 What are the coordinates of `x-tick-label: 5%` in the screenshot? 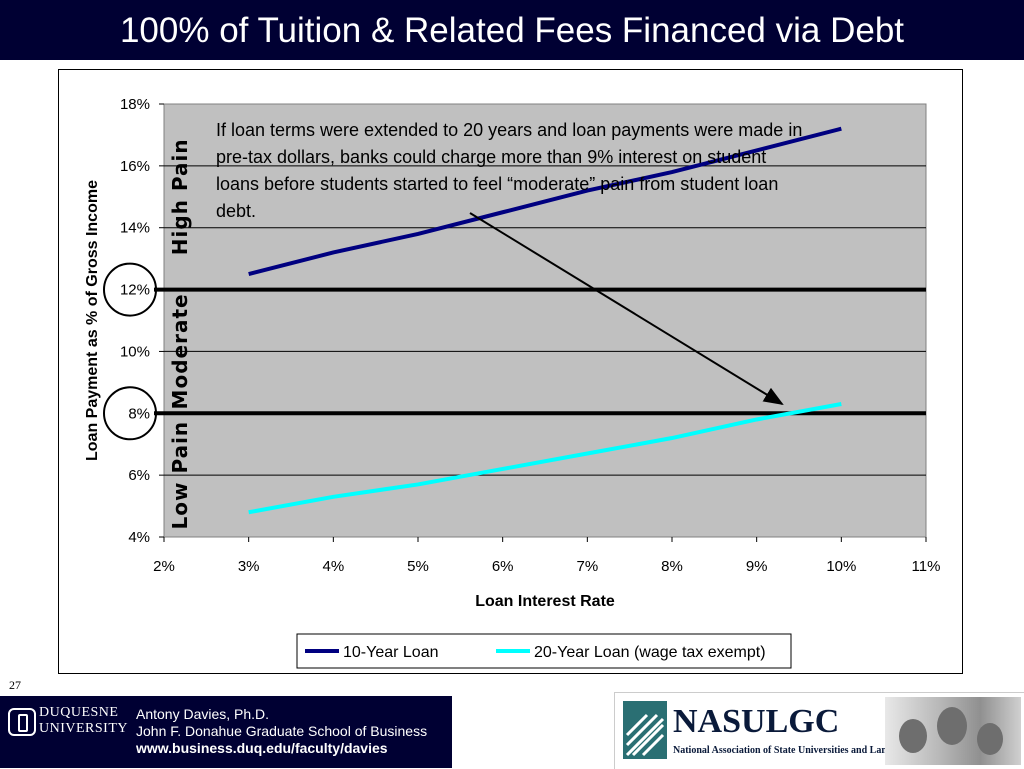 It's located at (418, 566).